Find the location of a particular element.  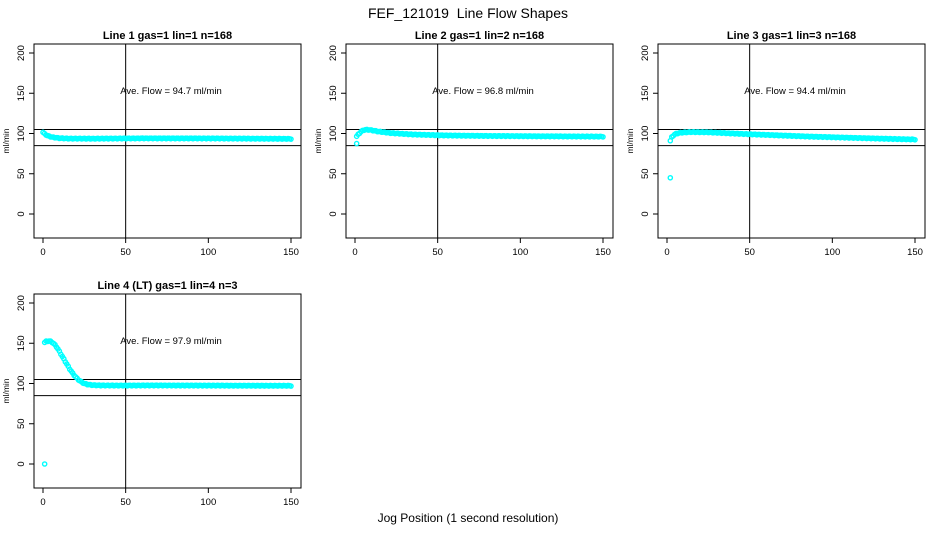

x-axis-label: Jog Position (1 second resolution) is located at coordinates (468, 518).